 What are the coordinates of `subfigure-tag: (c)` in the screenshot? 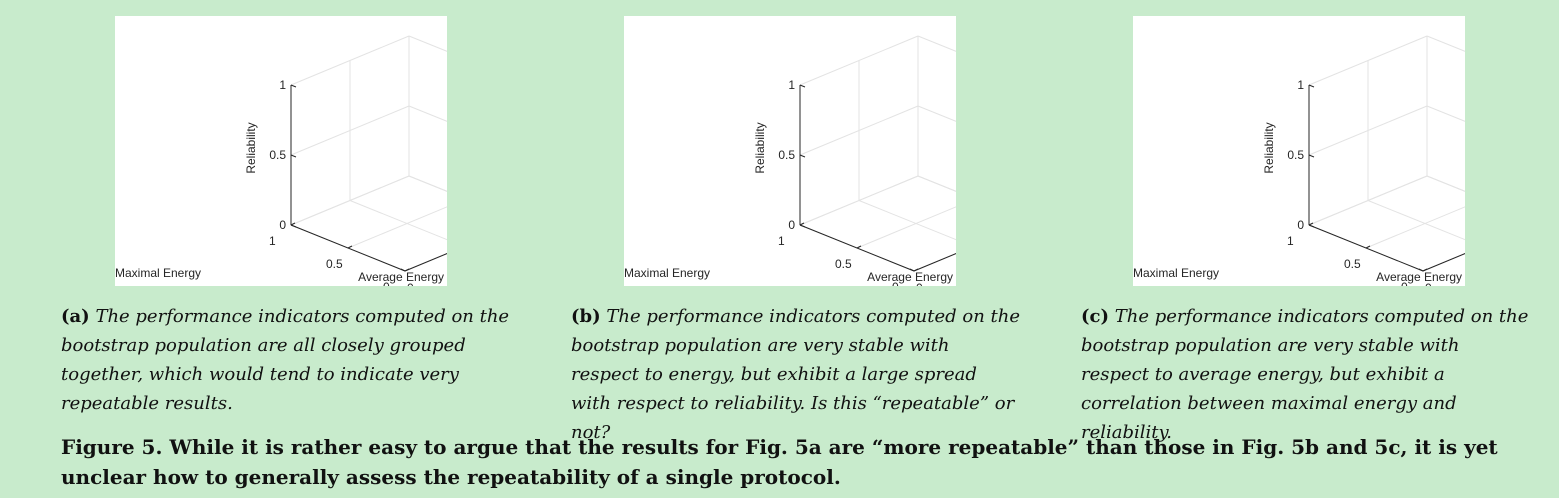 It's located at (1095, 316).